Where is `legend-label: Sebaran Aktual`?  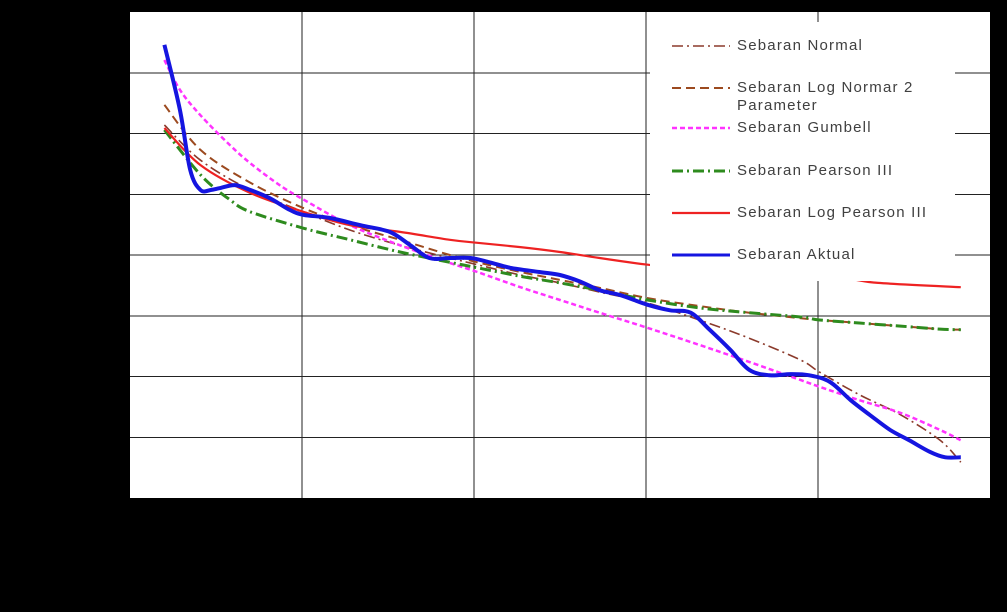
legend-label: Sebaran Aktual is located at coordinates (796, 254).